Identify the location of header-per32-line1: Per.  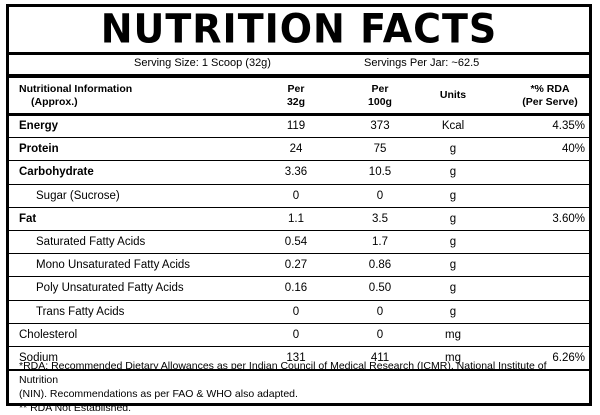
(296, 89).